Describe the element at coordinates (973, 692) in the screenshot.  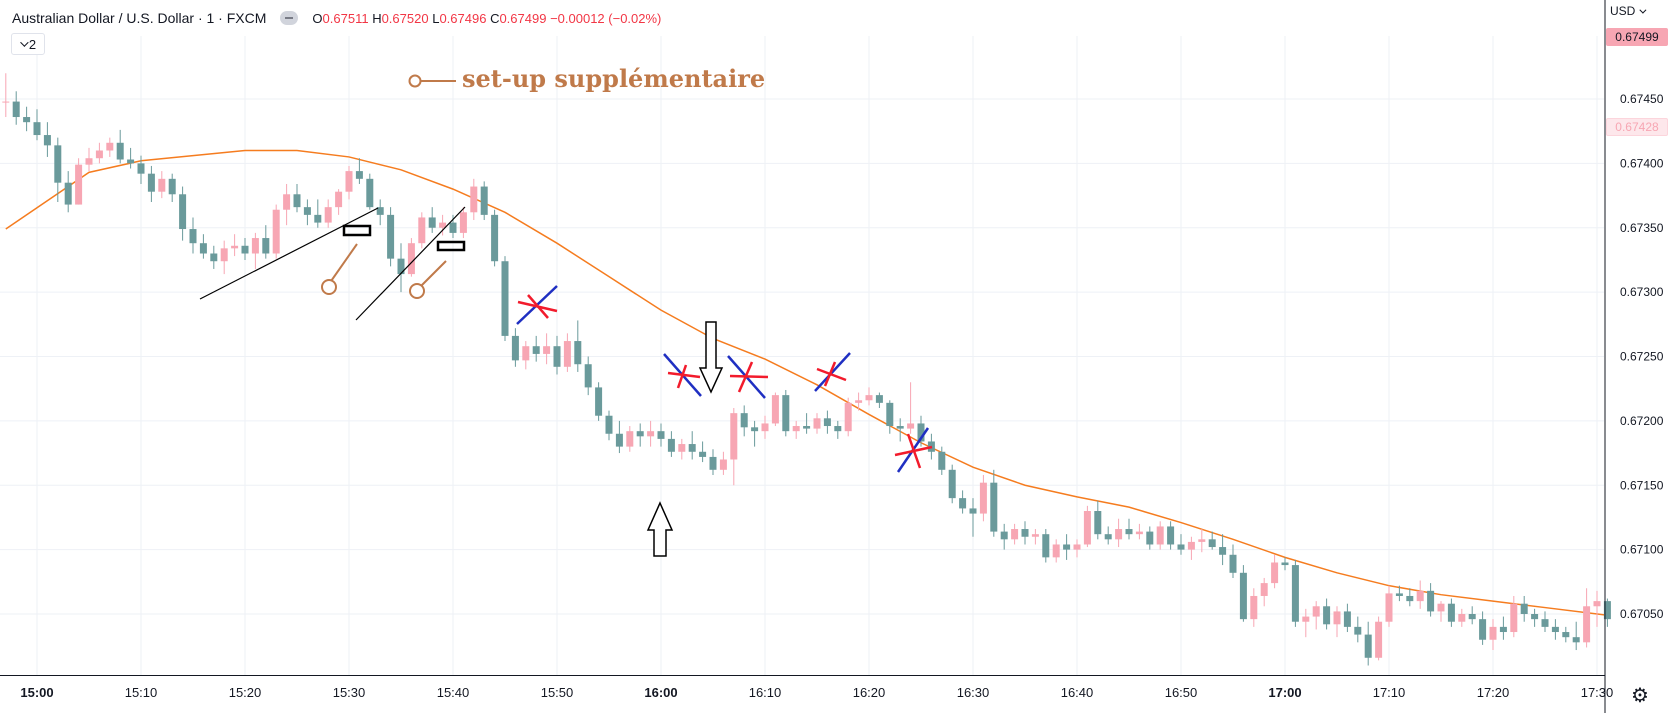
I see `x-tick-label: 16:30` at that location.